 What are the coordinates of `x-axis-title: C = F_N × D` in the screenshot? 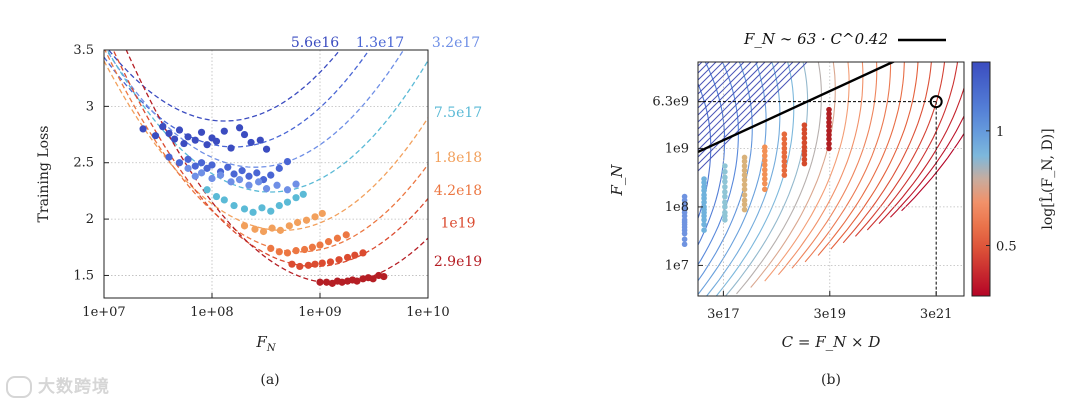 It's located at (831, 342).